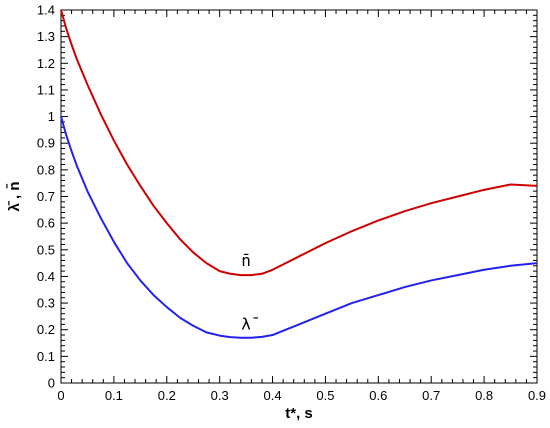 This screenshot has height=428, width=550. I want to click on y-tick-label: 0.2, so click(46, 329).